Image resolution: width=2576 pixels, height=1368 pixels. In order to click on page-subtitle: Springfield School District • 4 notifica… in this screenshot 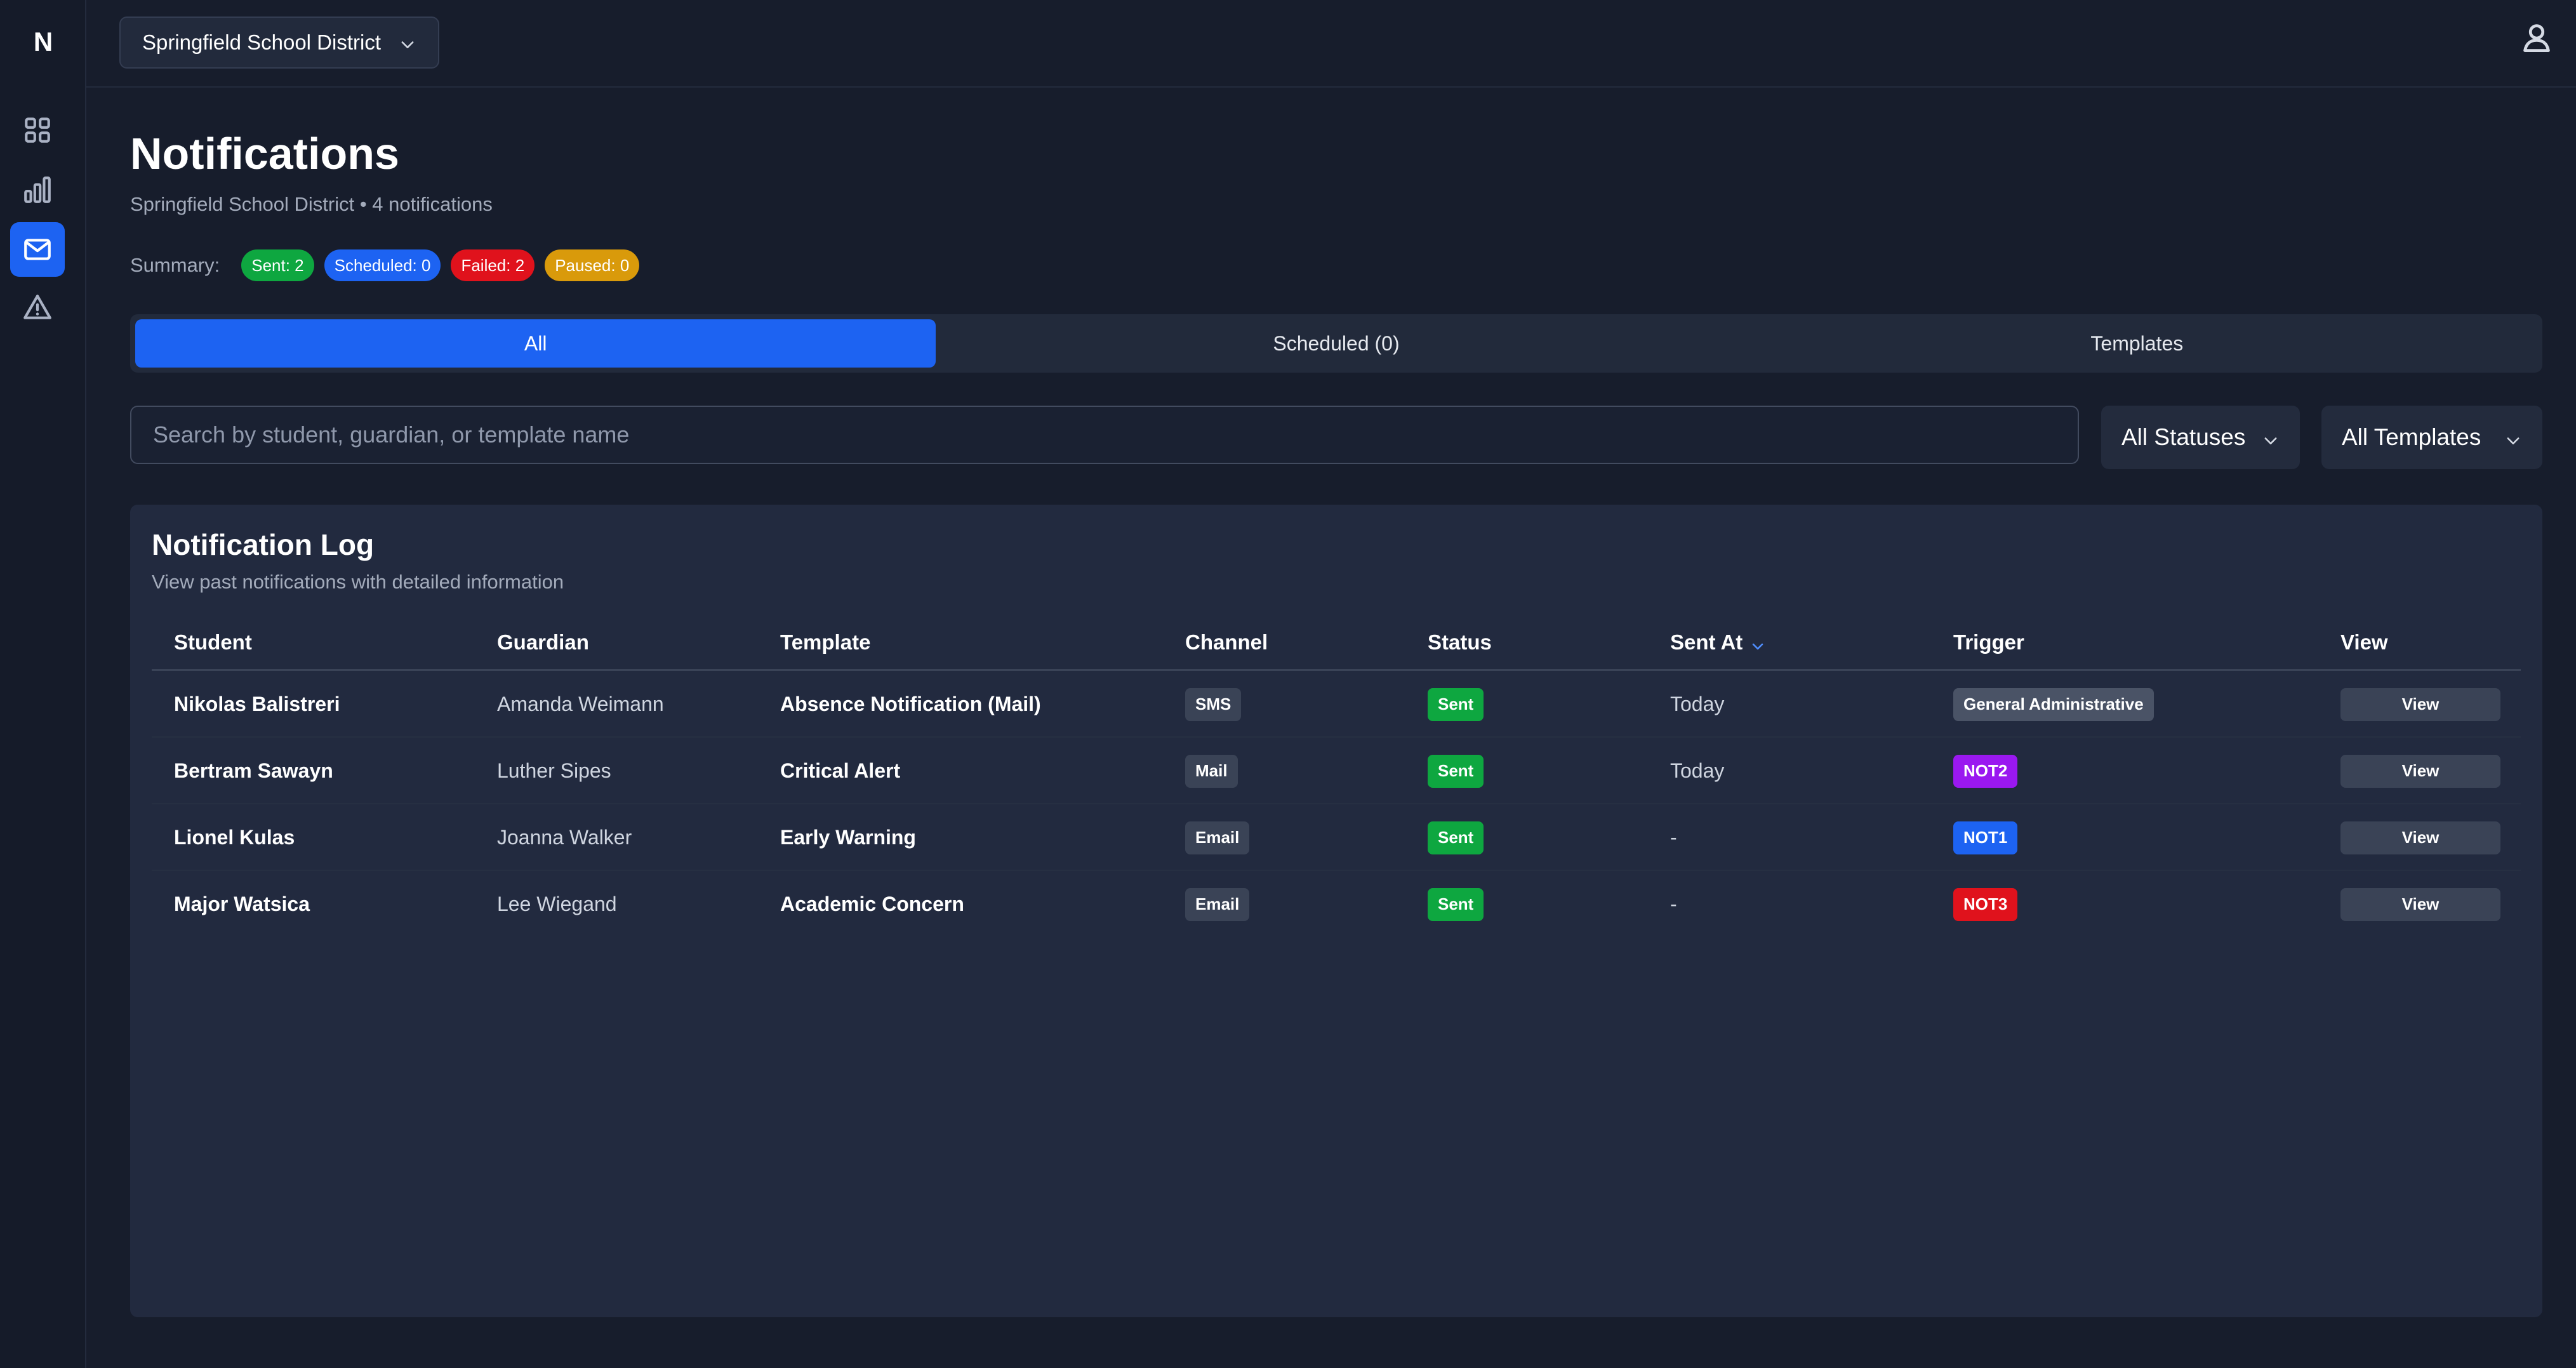, I will do `click(311, 204)`.